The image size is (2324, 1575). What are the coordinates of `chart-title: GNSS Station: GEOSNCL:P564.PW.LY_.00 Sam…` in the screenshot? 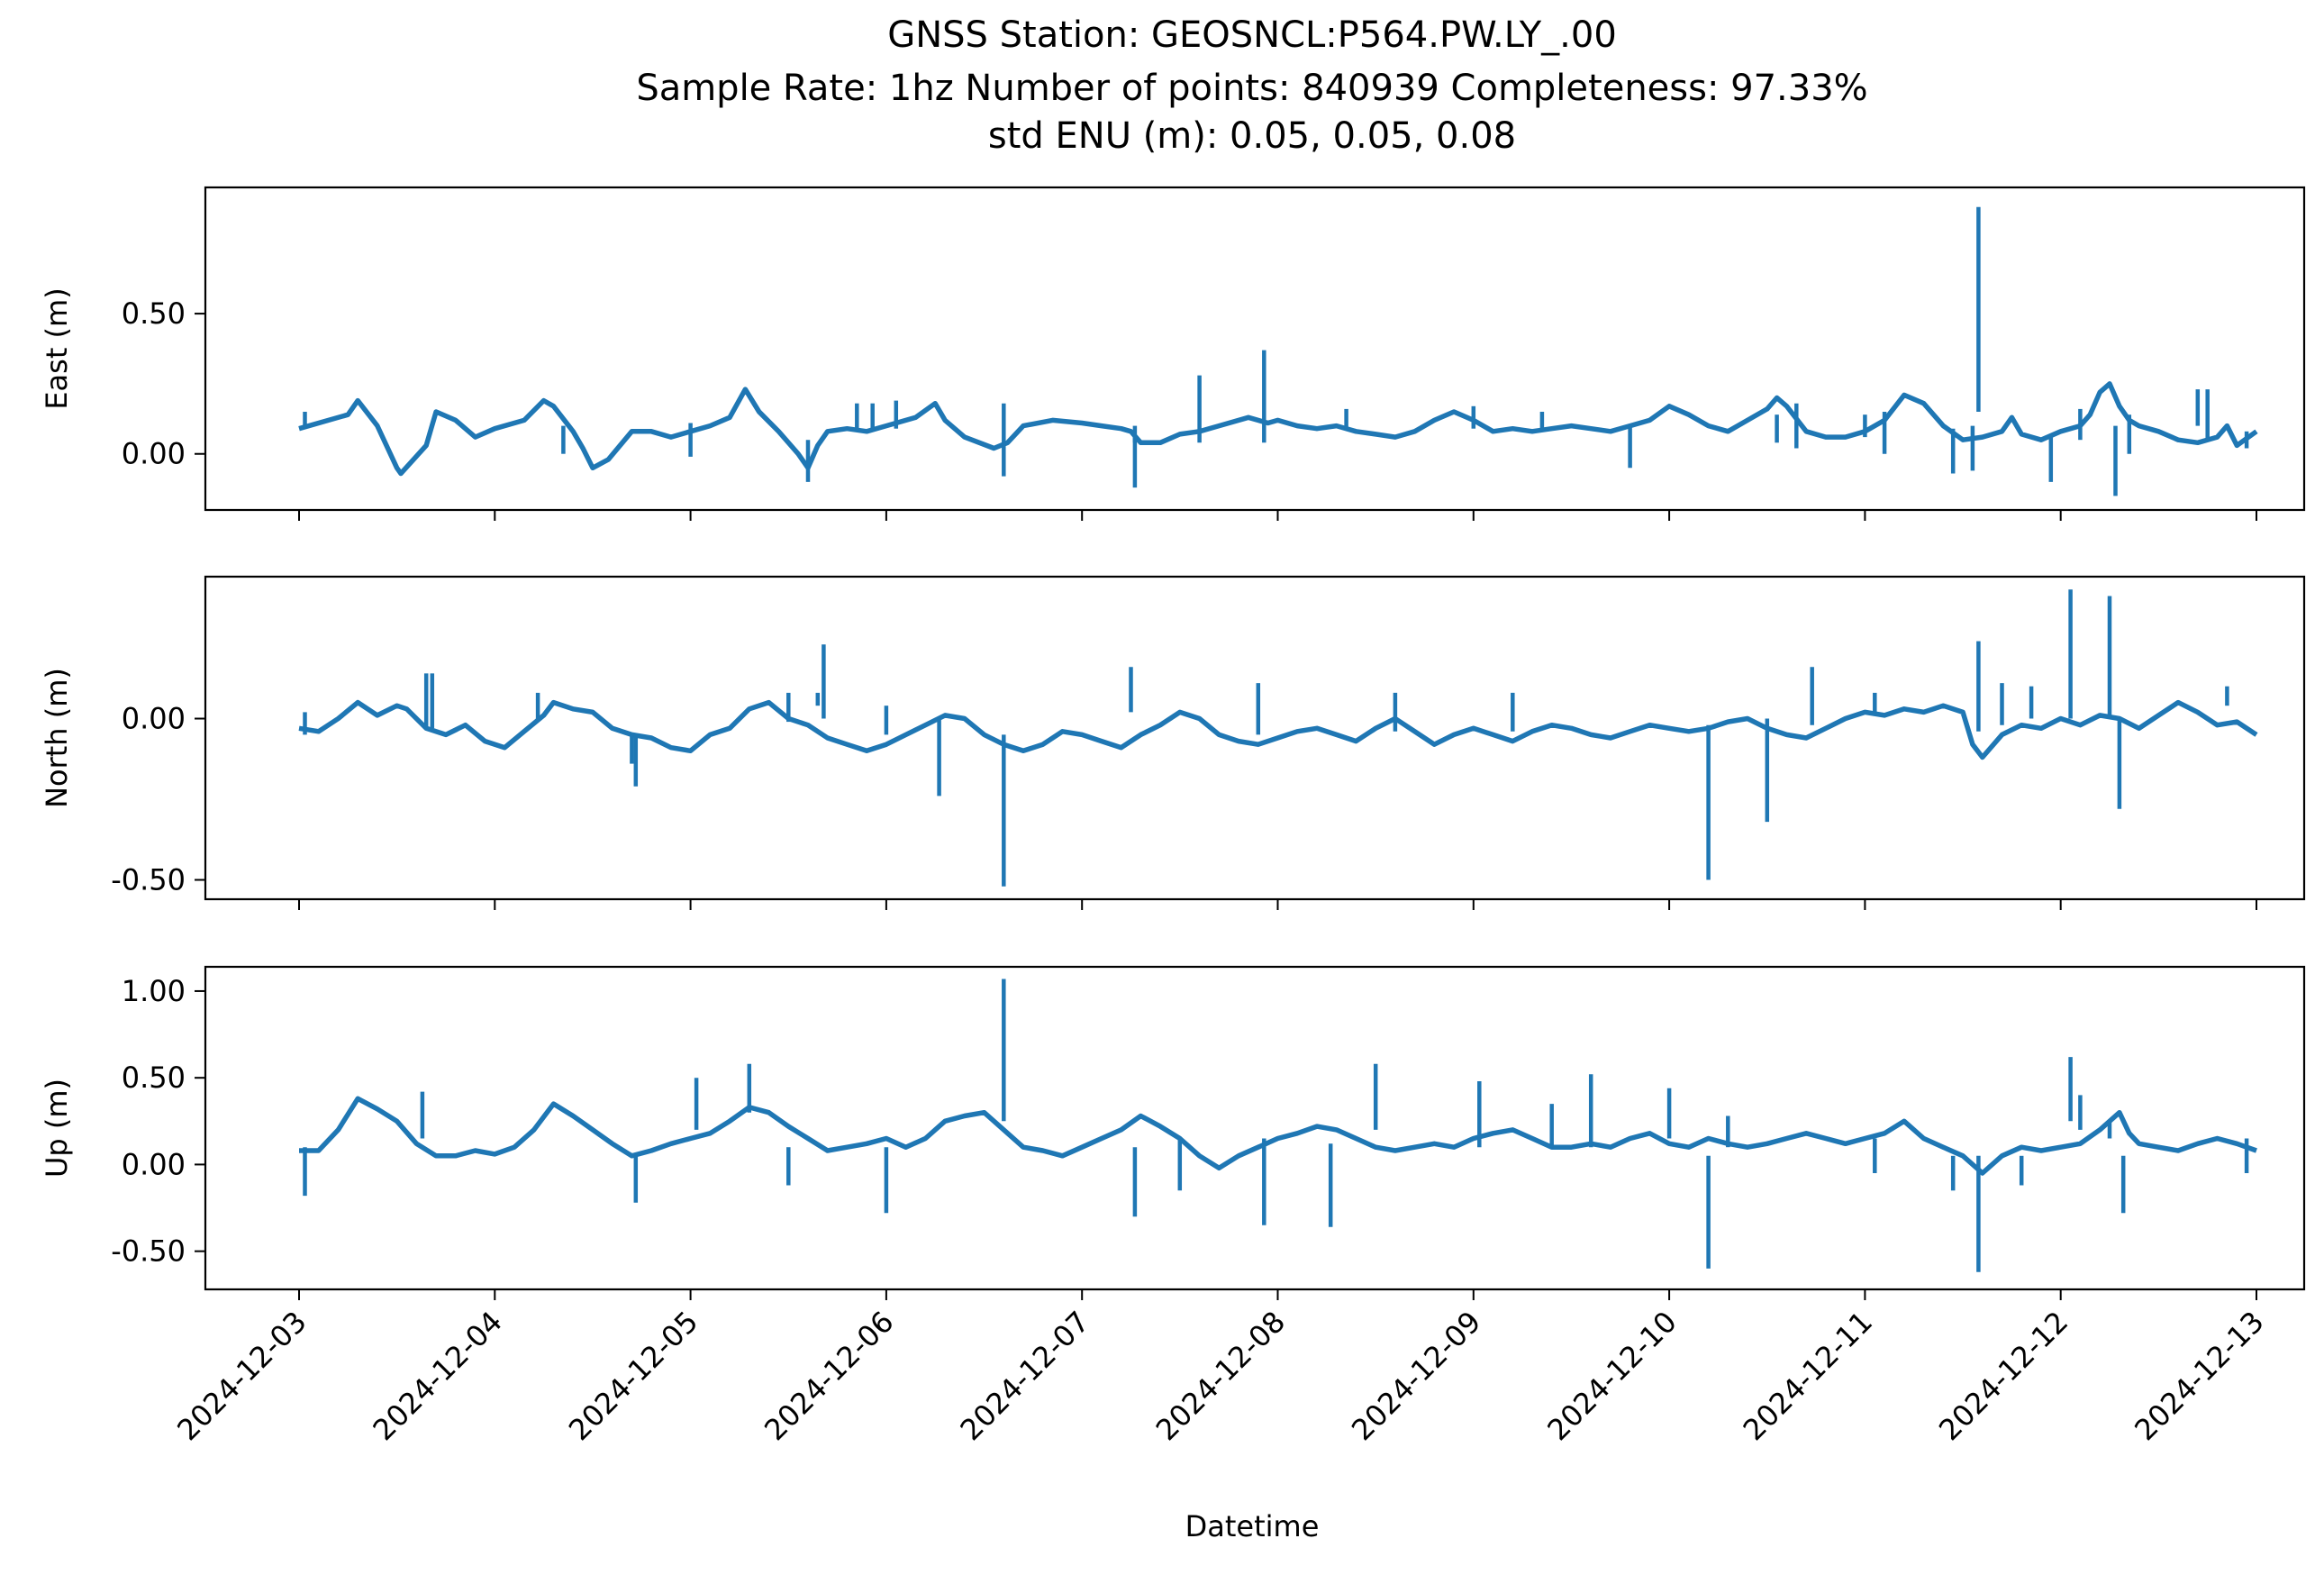 It's located at (1252, 85).